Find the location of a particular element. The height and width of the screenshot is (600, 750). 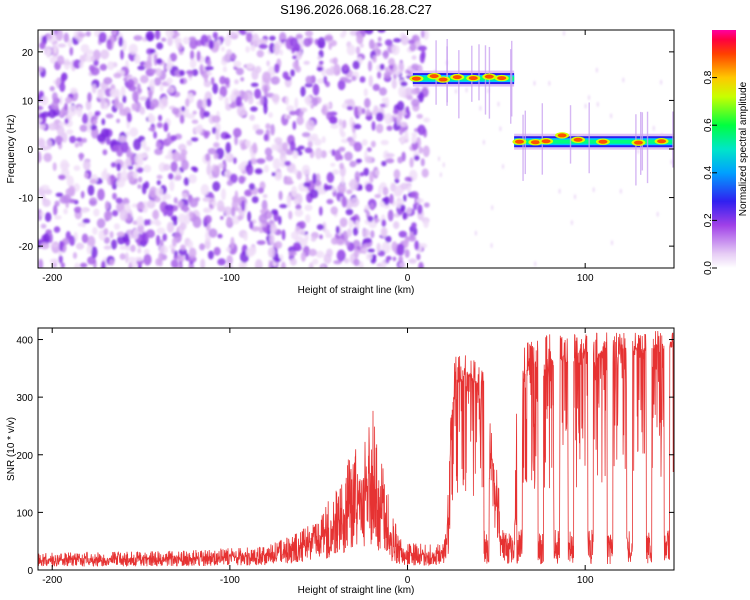

colorbar-tick-label: 0.8 is located at coordinates (708, 77).